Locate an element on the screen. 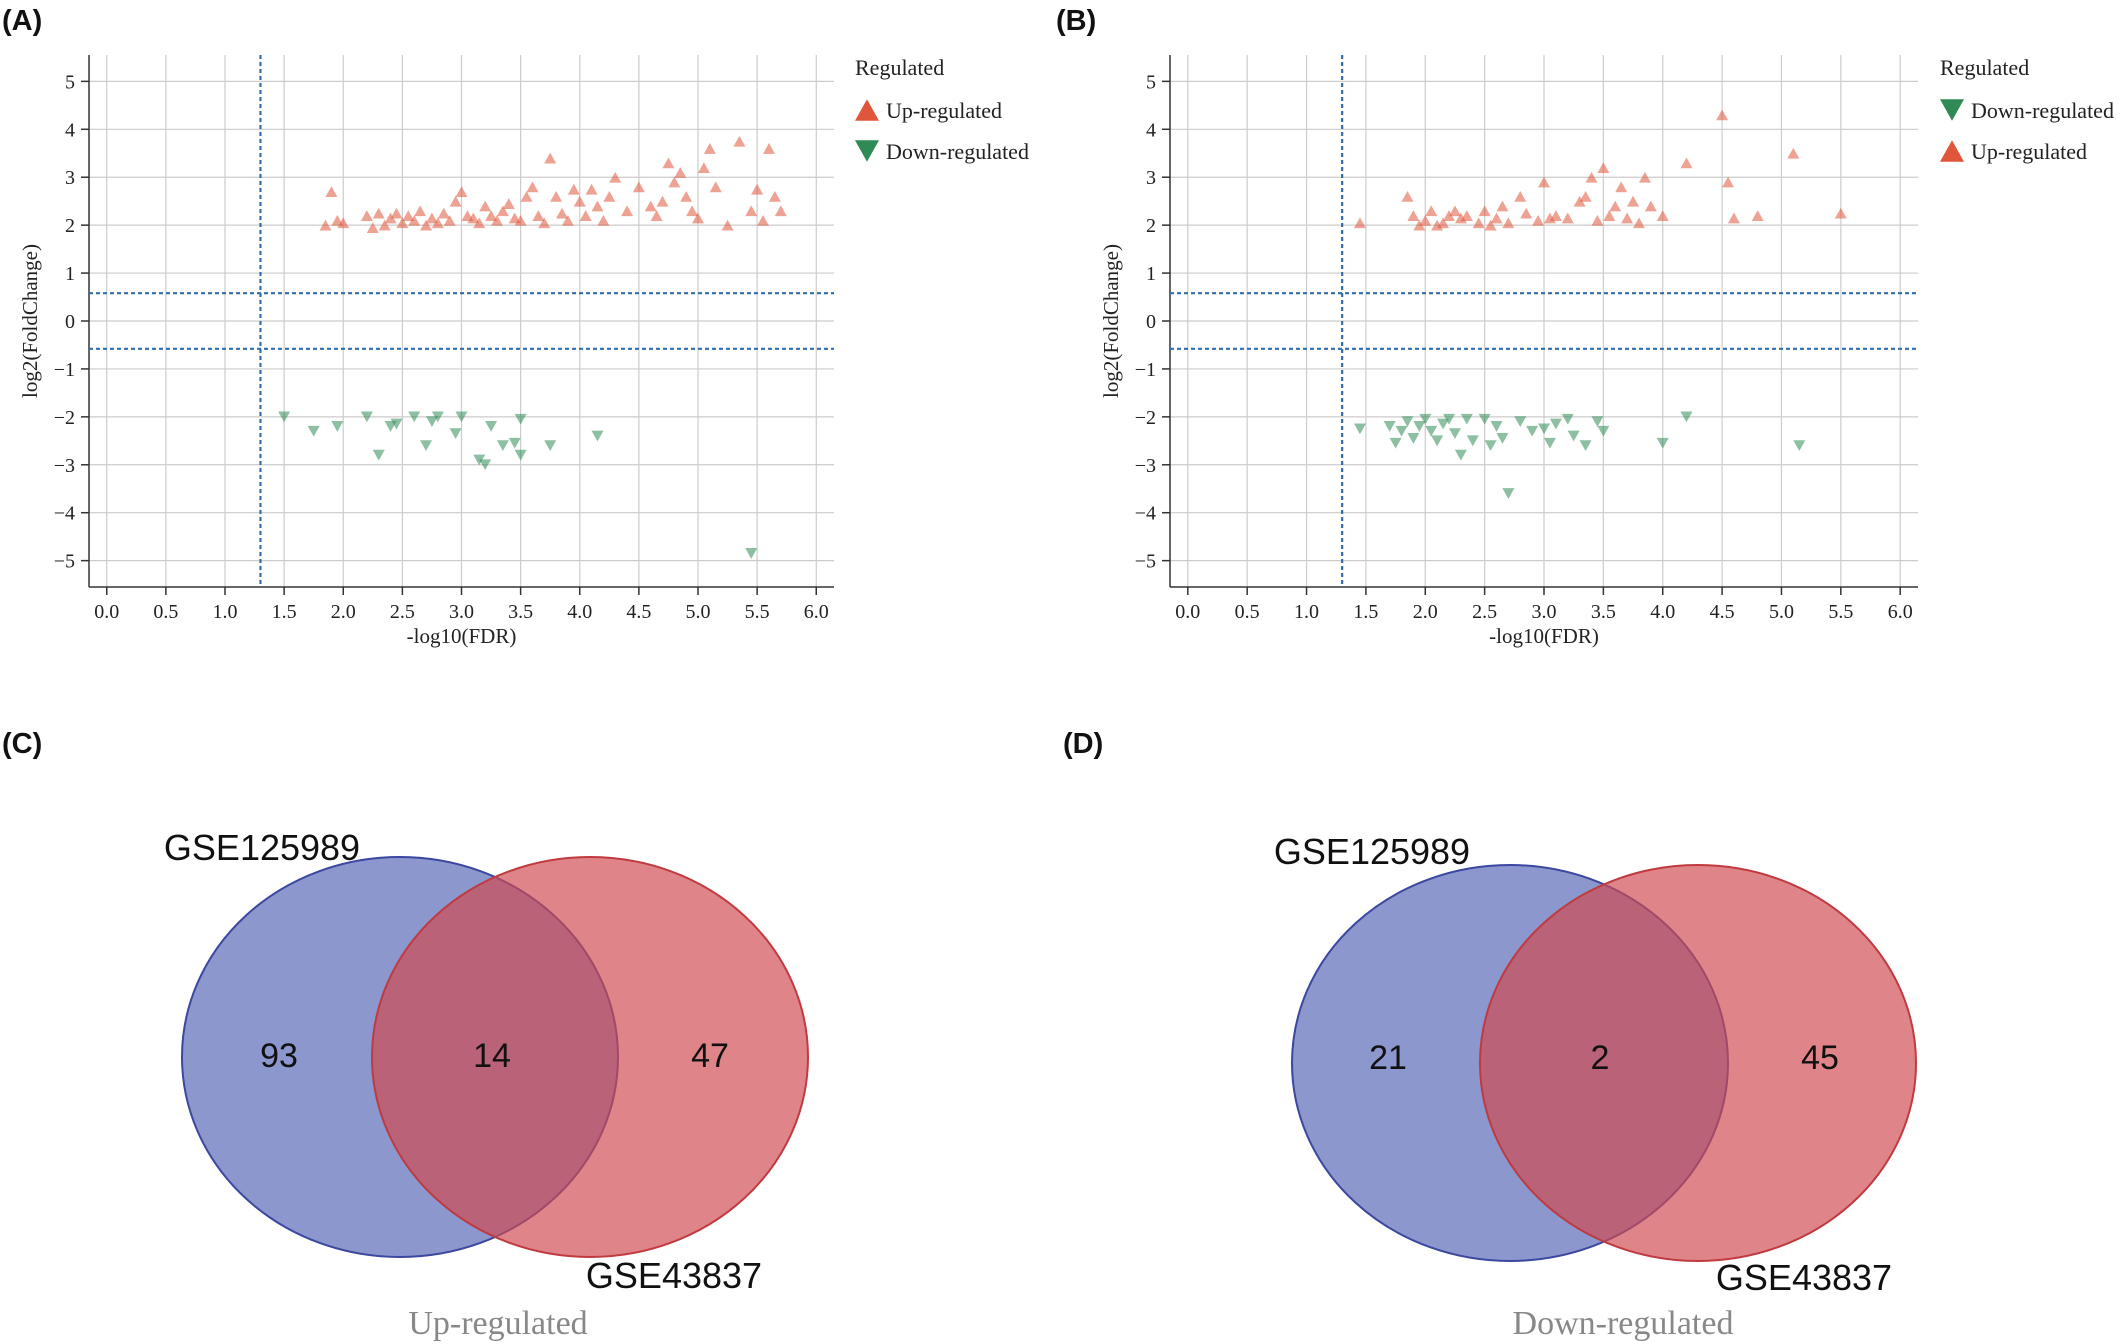 The width and height of the screenshot is (2128, 1344). x-tick-label-a: 1.0 is located at coordinates (224, 612).